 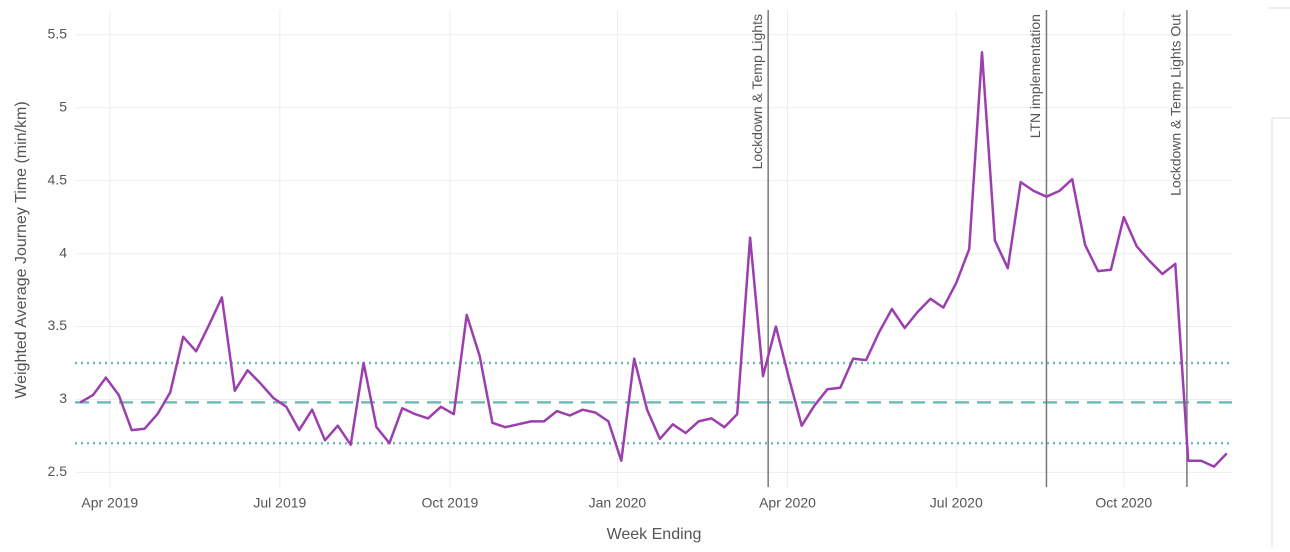 I want to click on y-tick-label: 5, so click(x=63, y=106).